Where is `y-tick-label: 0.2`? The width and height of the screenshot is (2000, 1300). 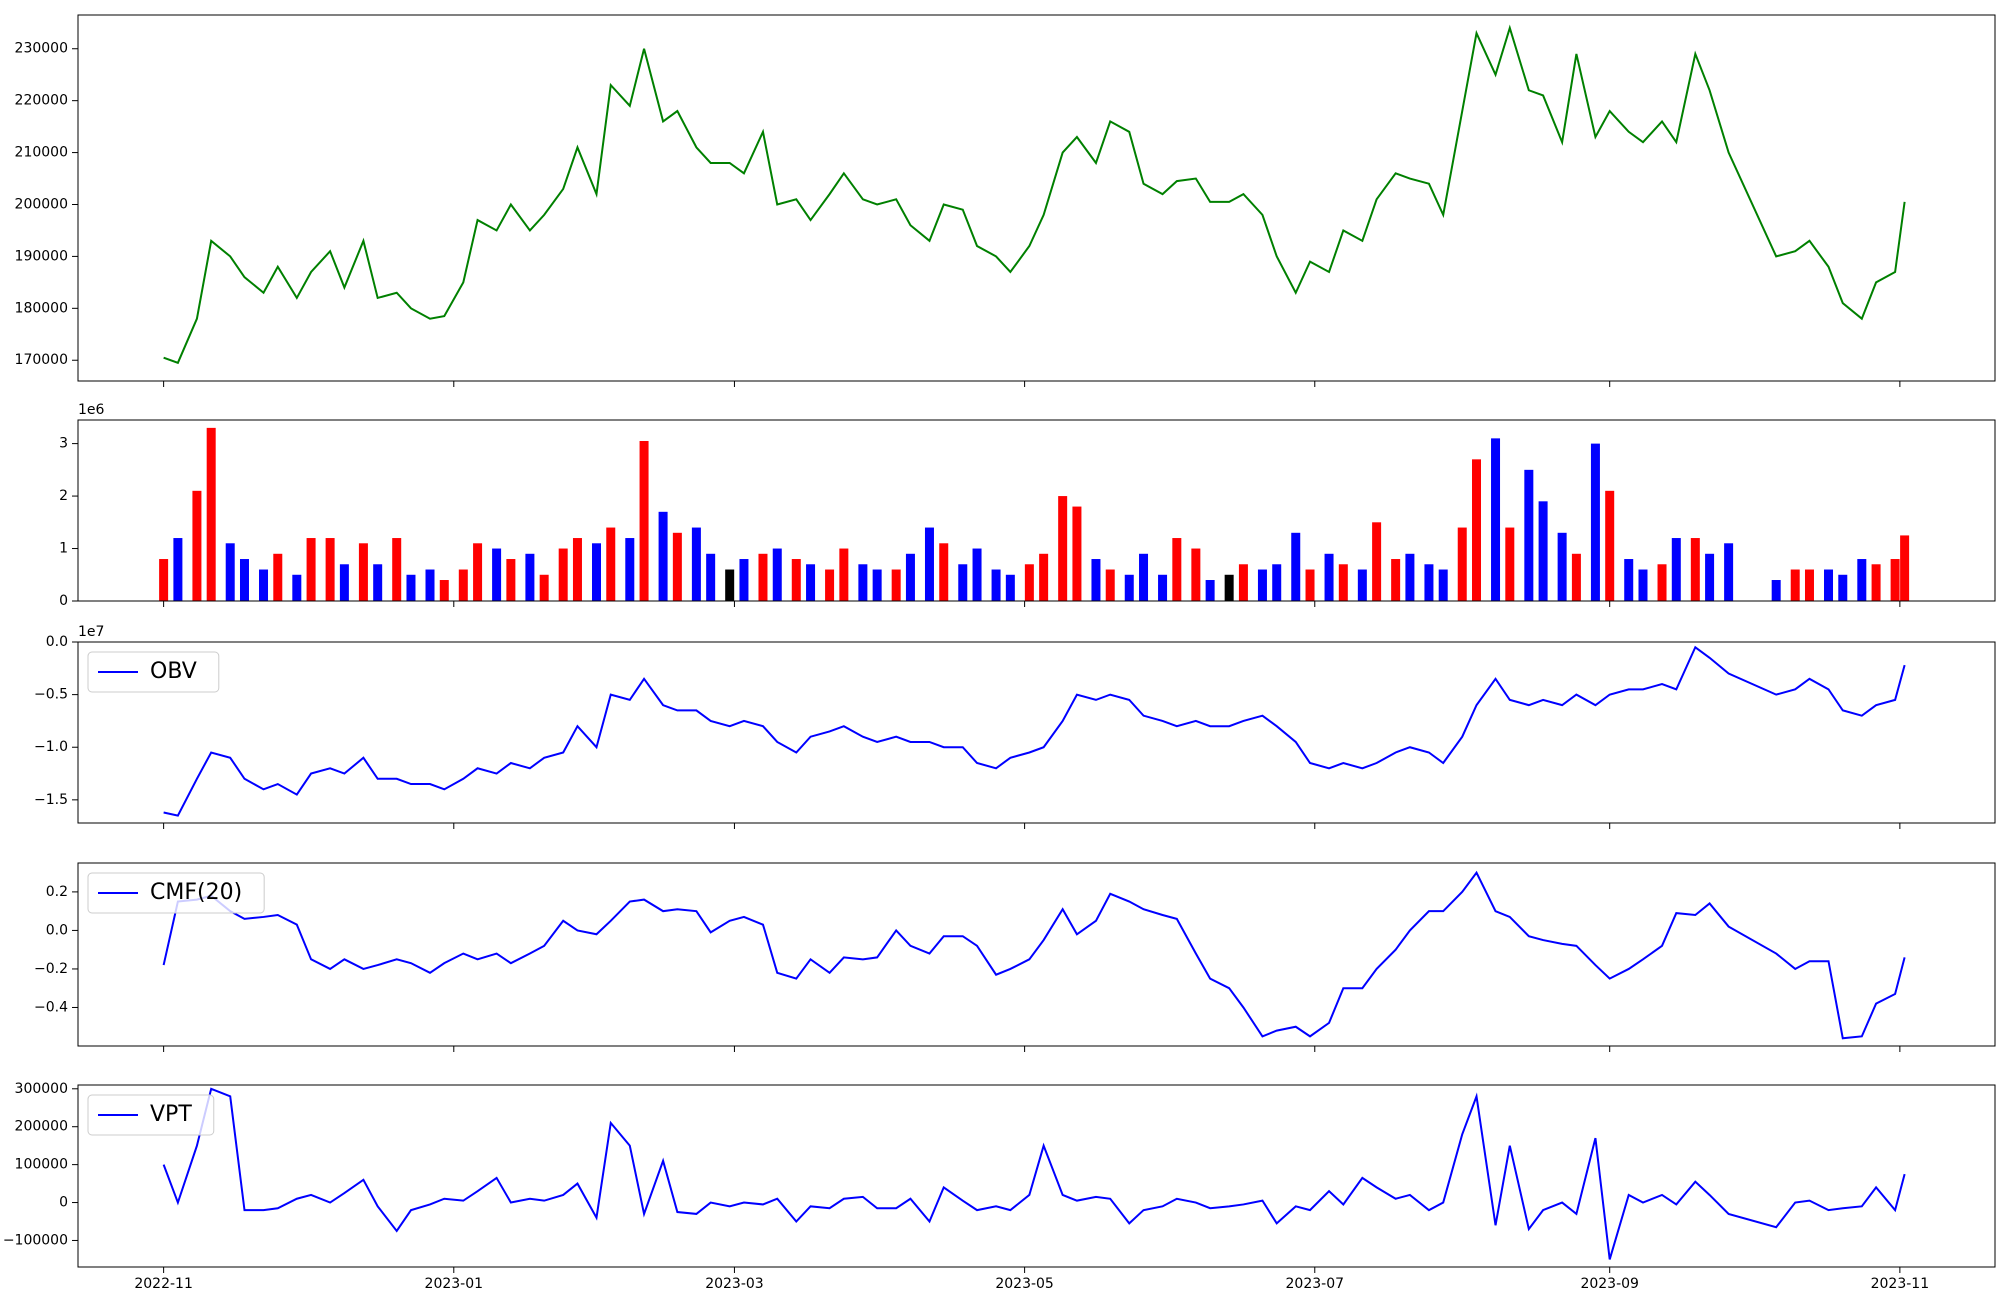
y-tick-label: 0.2 is located at coordinates (57, 892).